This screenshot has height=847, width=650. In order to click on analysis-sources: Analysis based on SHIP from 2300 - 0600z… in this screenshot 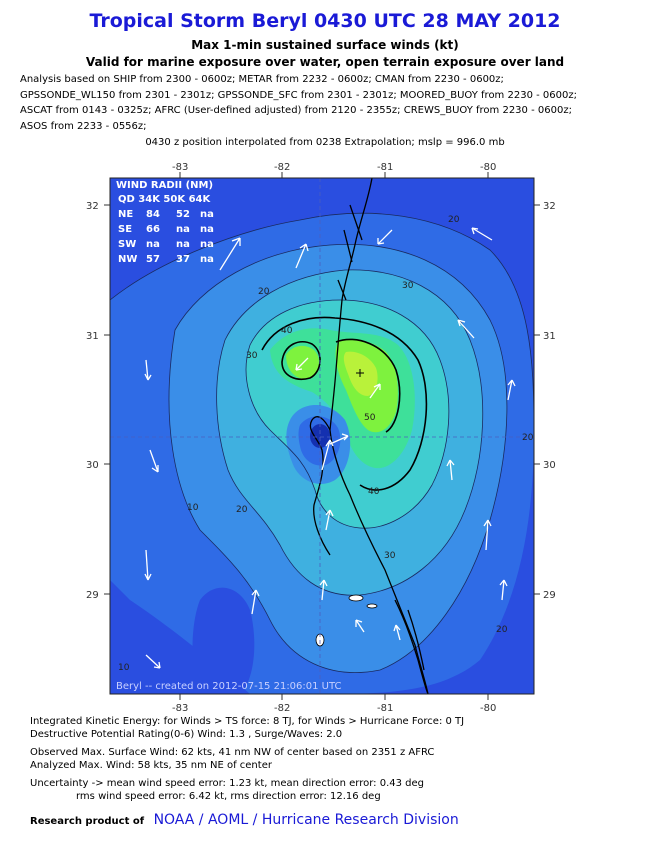, I will do `click(330, 103)`.